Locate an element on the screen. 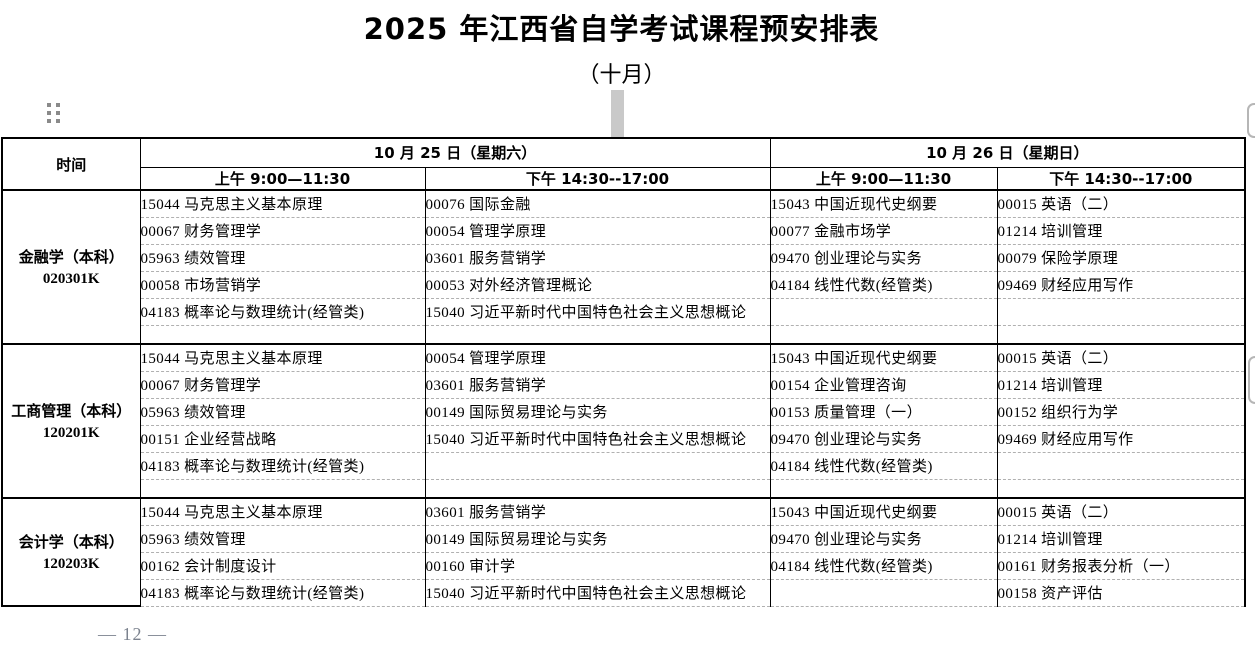  course-cell: 00162 会计制度设计 is located at coordinates (282, 565).